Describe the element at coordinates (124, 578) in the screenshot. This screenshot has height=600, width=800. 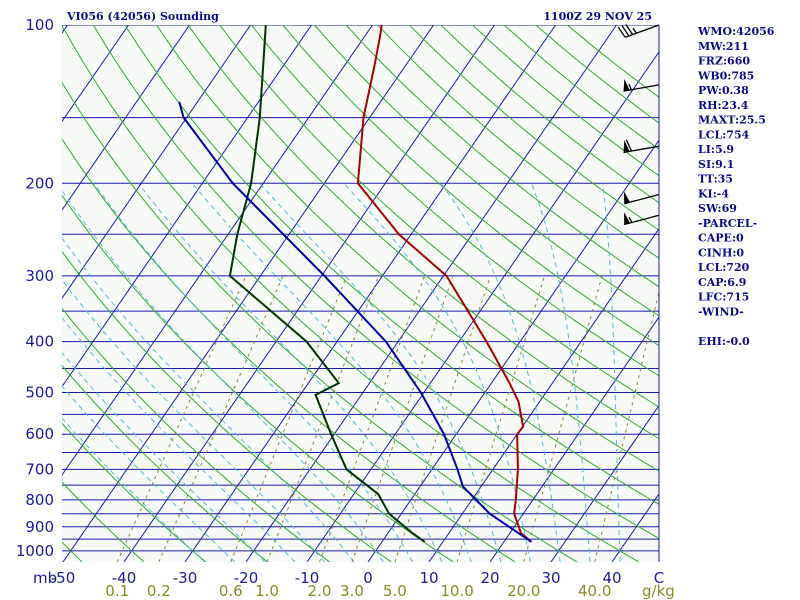
I see `temperature-tick-label: -40` at that location.